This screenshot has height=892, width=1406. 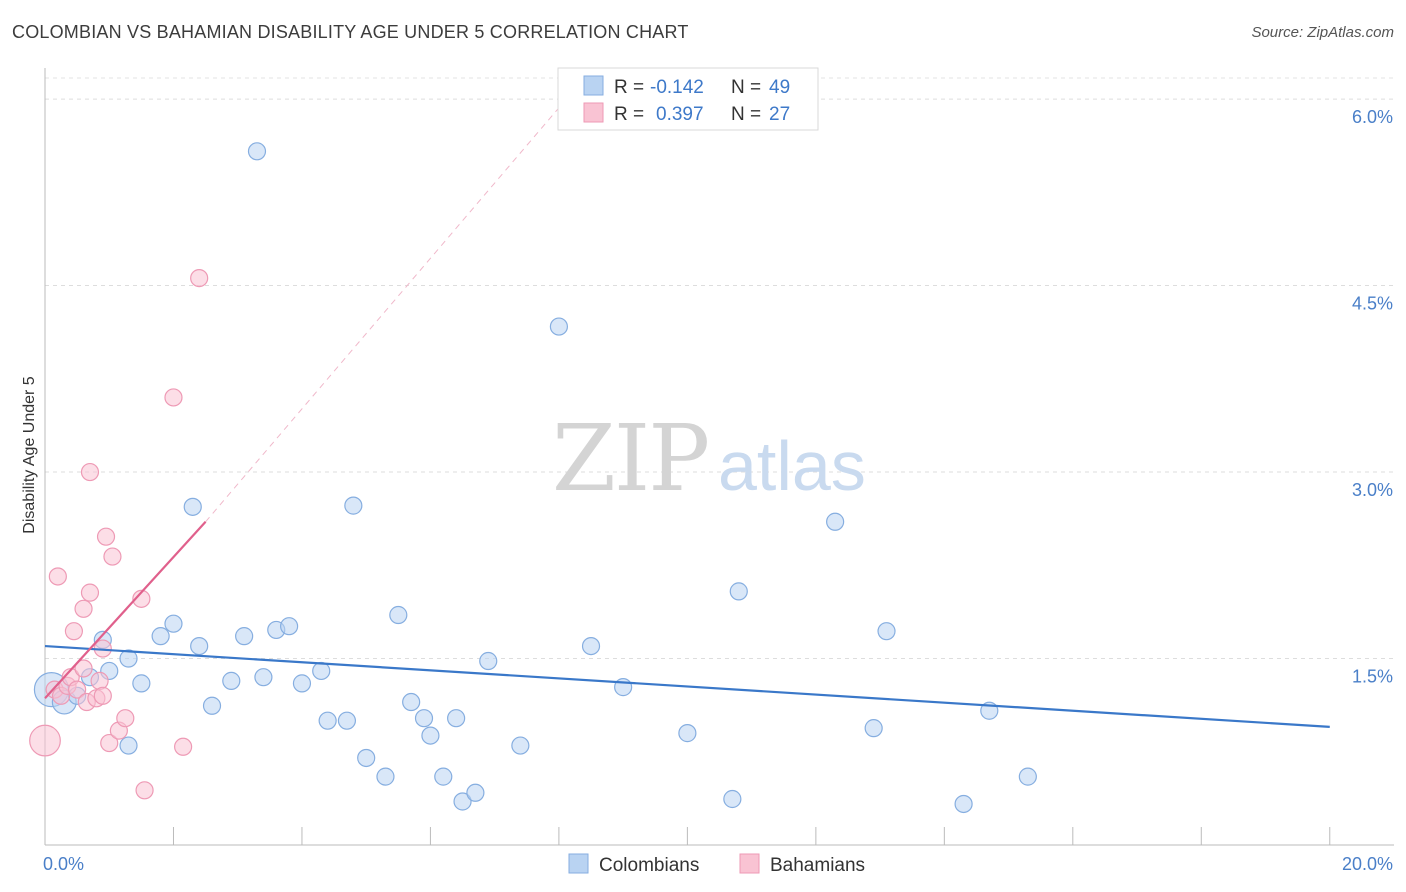 I want to click on trend-extension-bahamians, so click(x=382, y=315).